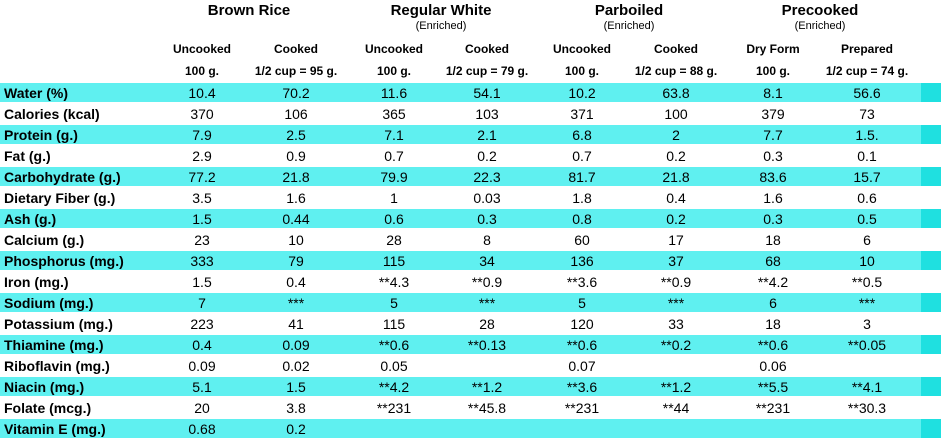 This screenshot has width=941, height=439. Describe the element at coordinates (773, 135) in the screenshot. I see `table-cell: 7.7` at that location.